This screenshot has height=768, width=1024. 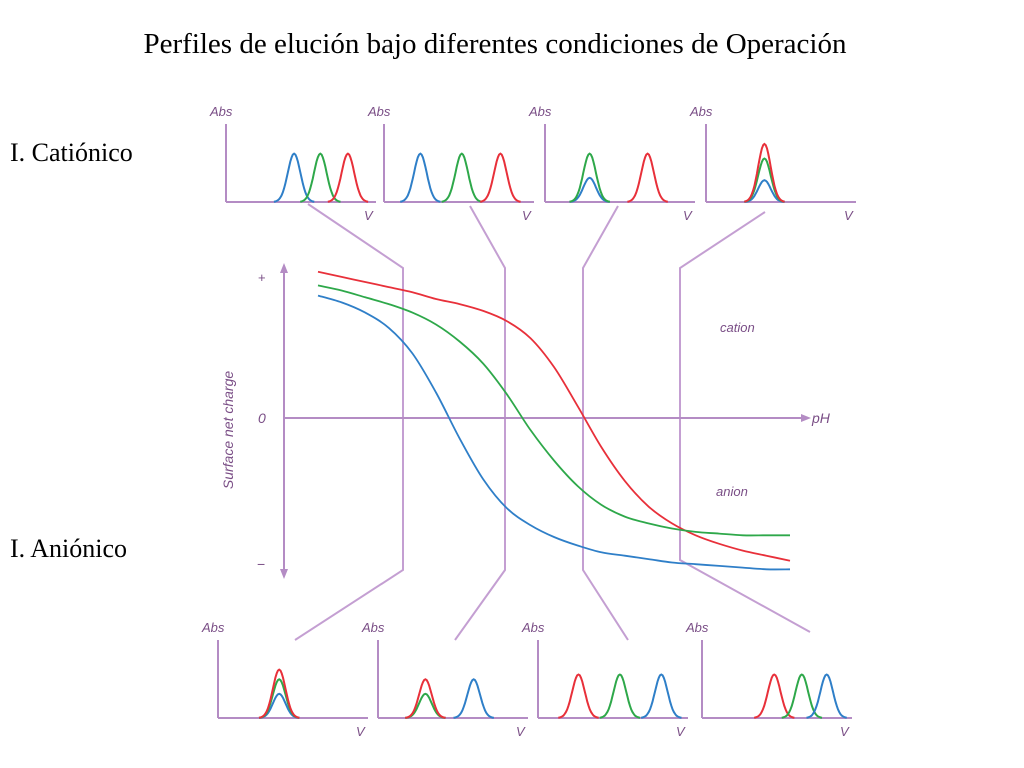 I want to click on anionic-panel-1: Abs V, so click(x=284, y=679).